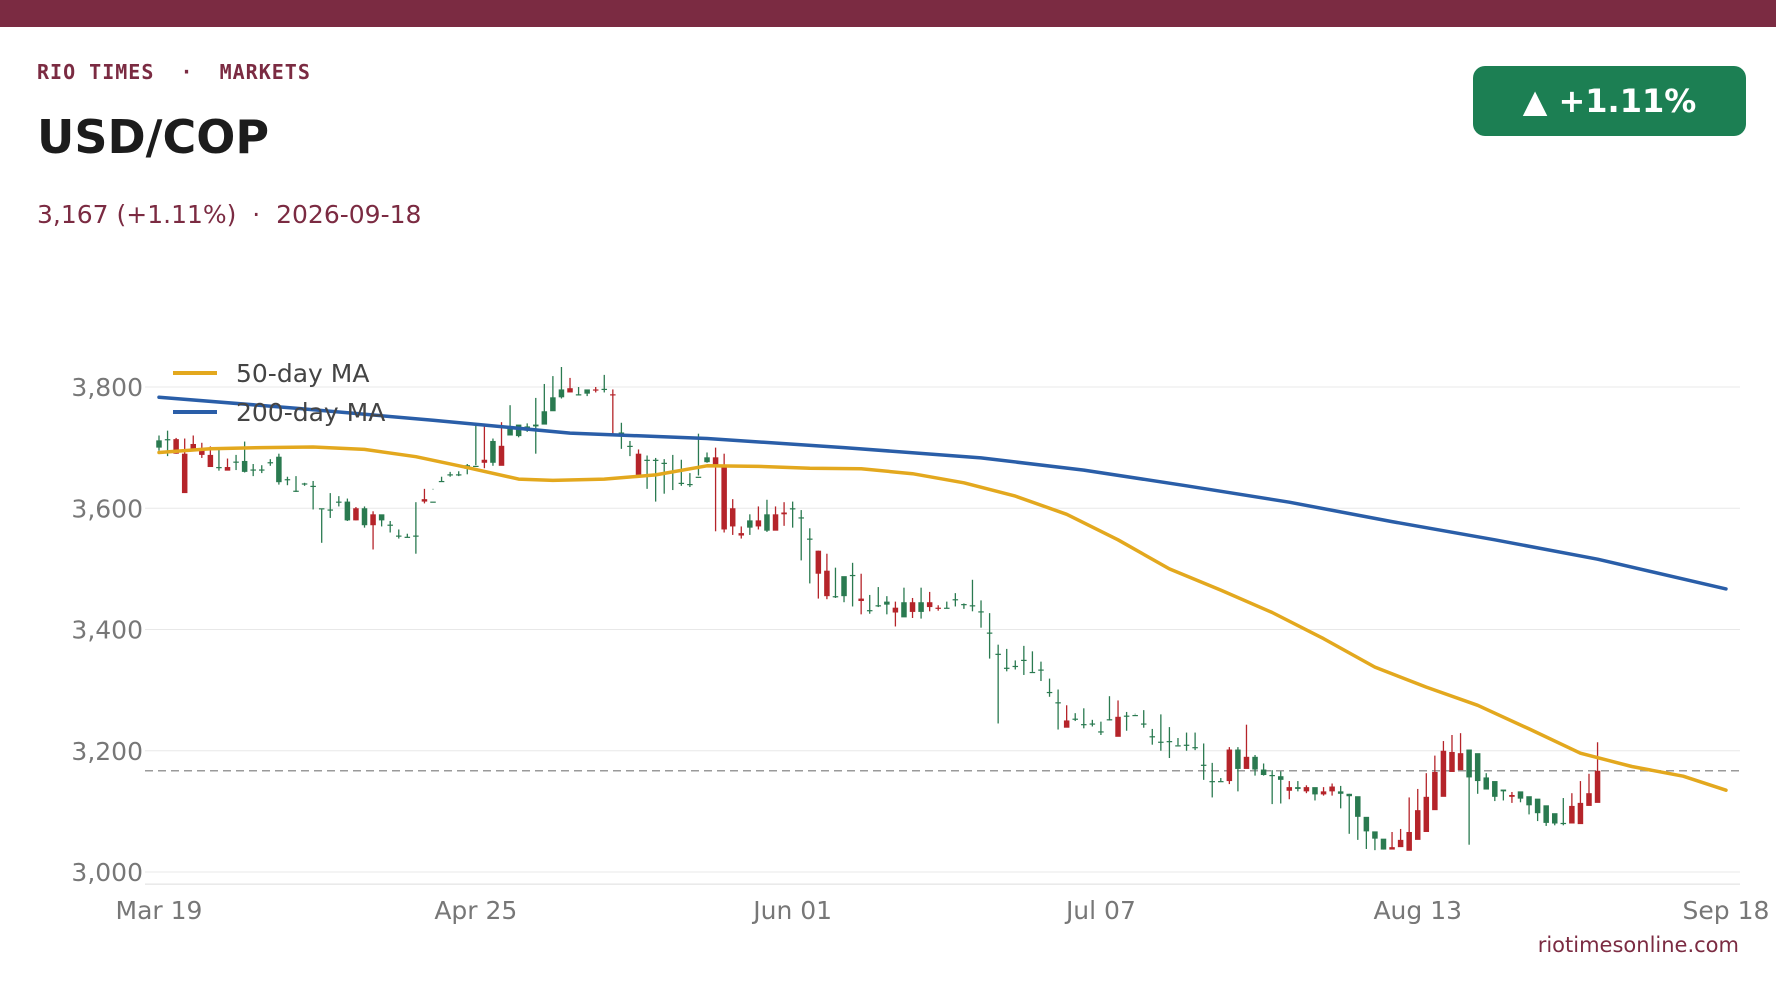  I want to click on badge-text: ▲ +1.11%, so click(1609, 101).